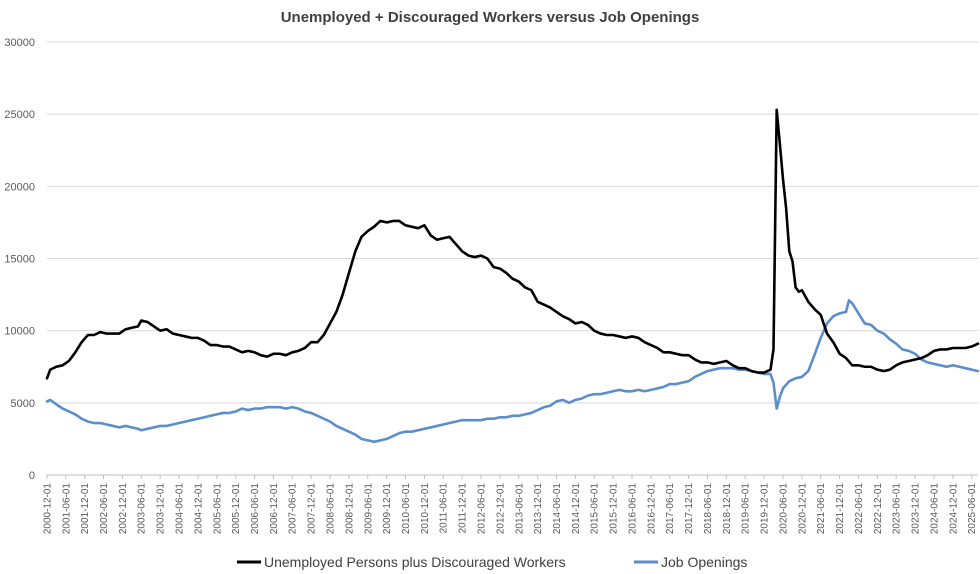  What do you see at coordinates (161, 509) in the screenshot?
I see `x-tick-label: 2003-12-01` at bounding box center [161, 509].